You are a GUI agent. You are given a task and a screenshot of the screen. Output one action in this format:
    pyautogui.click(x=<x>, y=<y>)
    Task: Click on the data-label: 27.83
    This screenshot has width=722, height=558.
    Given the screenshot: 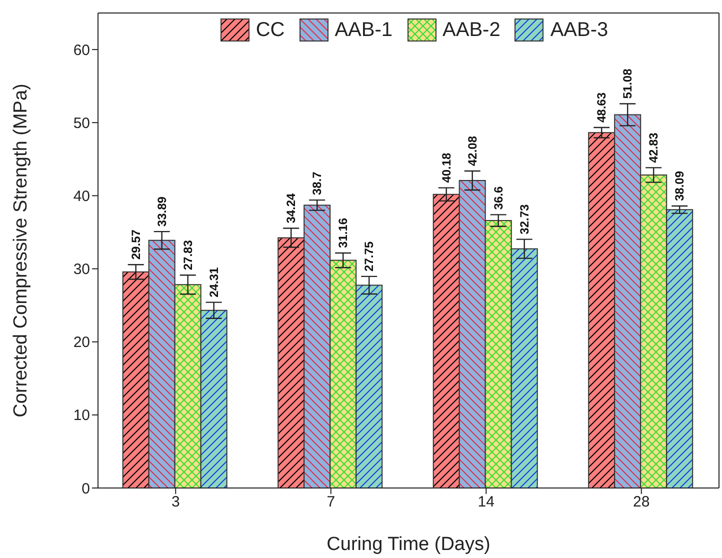 What is the action you would take?
    pyautogui.click(x=187, y=255)
    